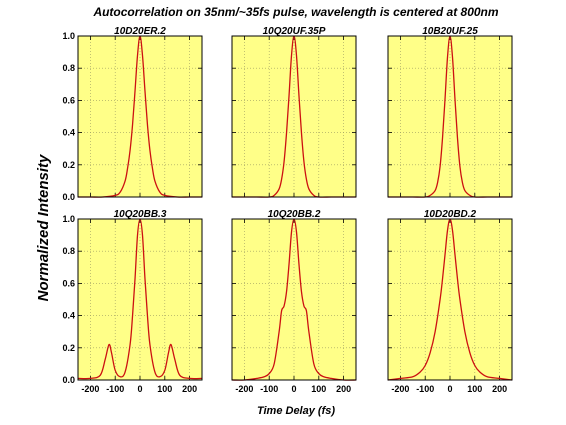  I want to click on y-tick-label: 0.6, so click(68, 100).